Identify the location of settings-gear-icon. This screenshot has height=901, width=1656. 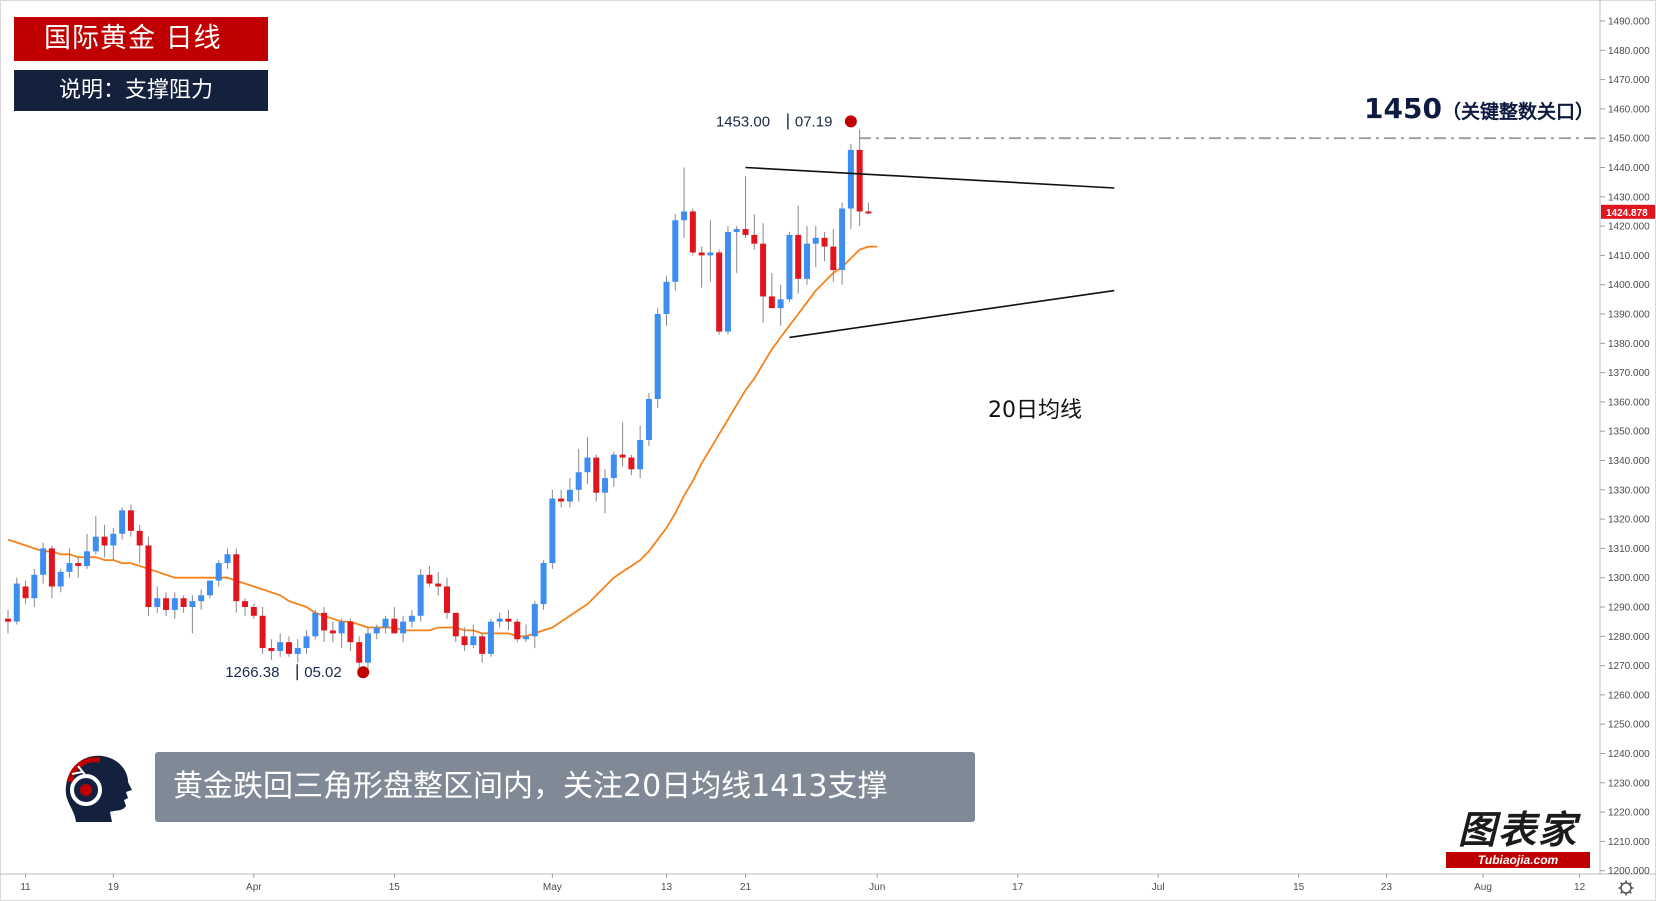
(1626, 888).